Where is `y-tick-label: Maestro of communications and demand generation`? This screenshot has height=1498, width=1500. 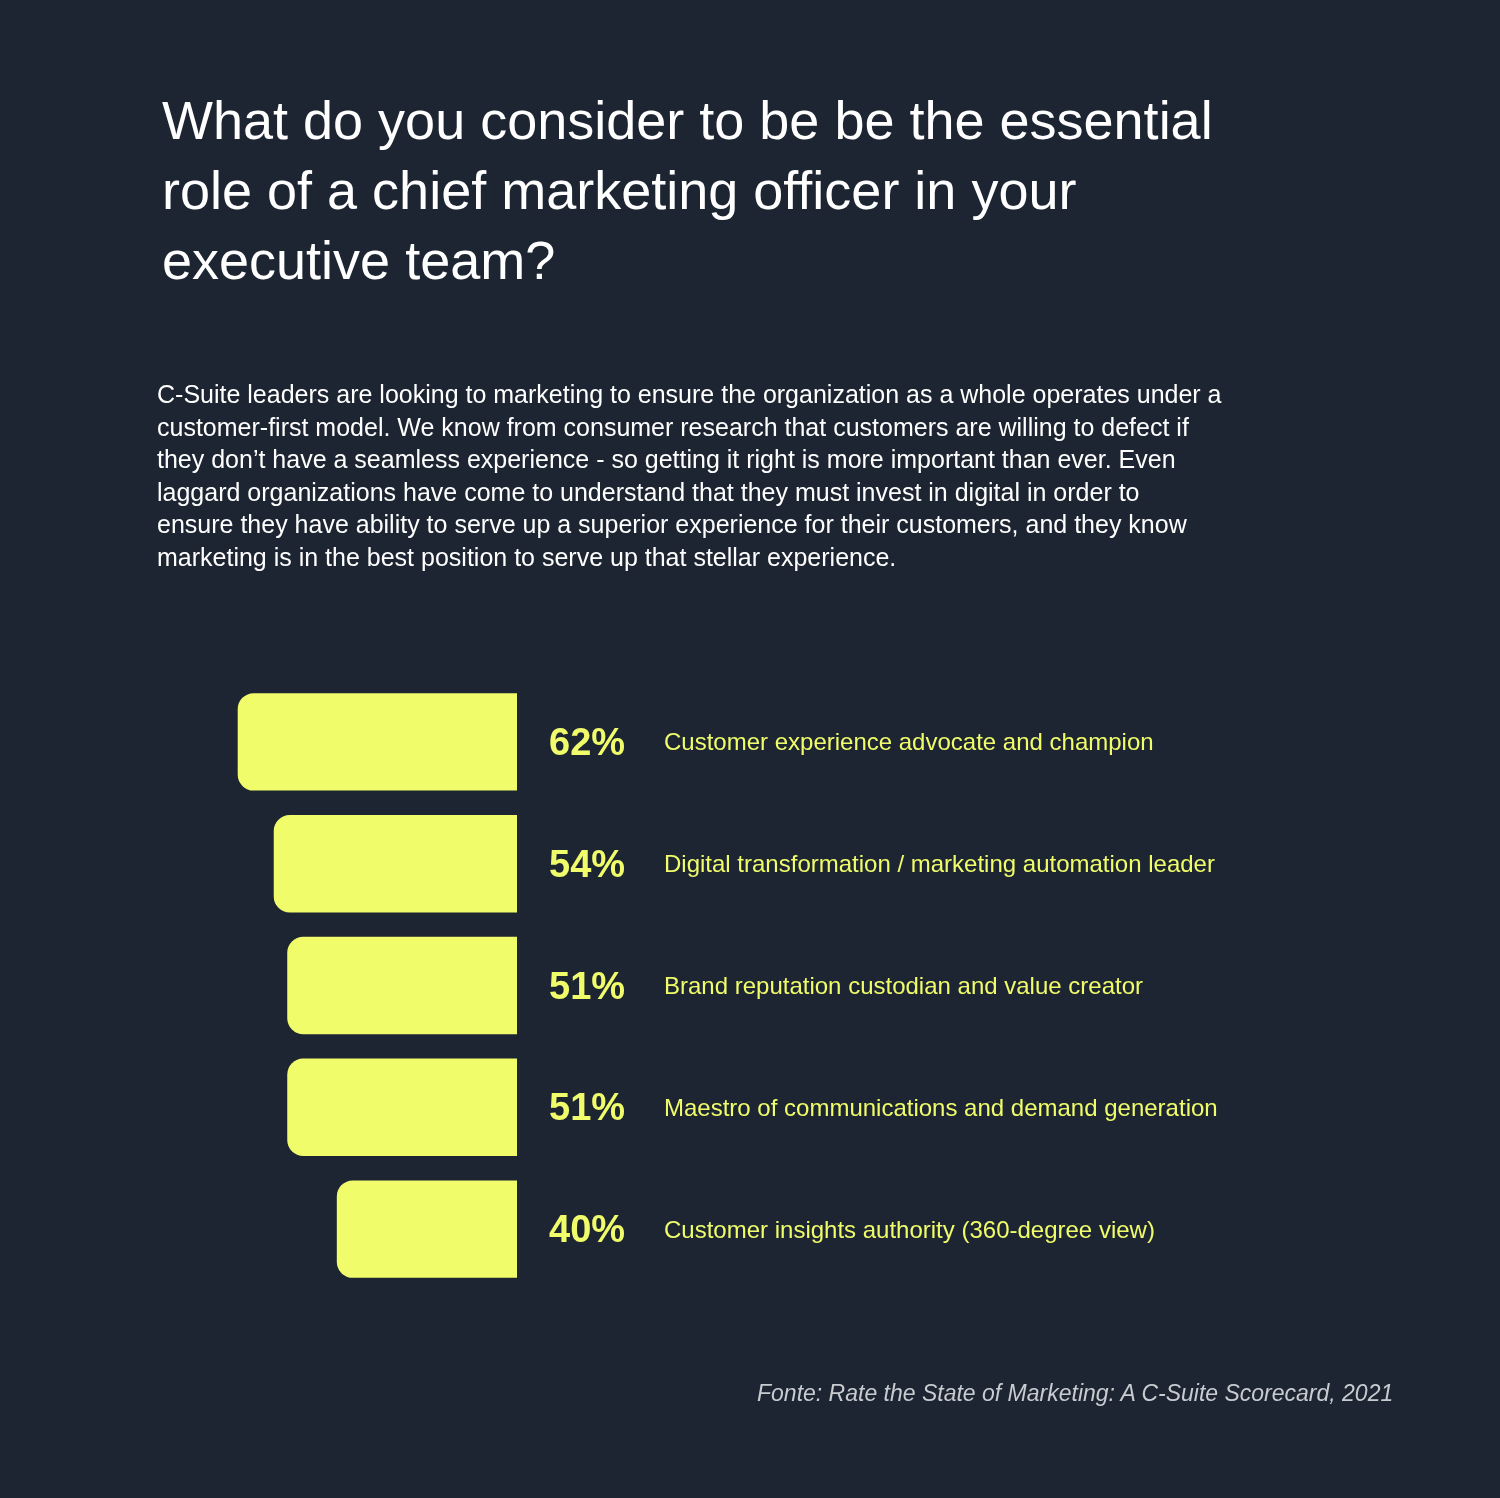
y-tick-label: Maestro of communications and demand generation is located at coordinates (941, 1107).